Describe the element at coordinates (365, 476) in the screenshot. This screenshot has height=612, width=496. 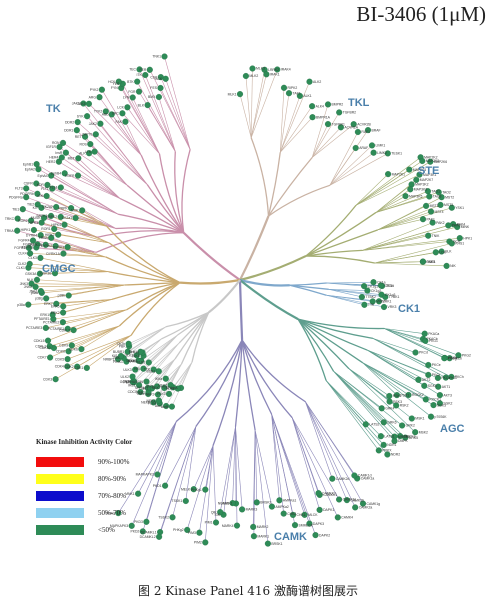
I see `kinase-name: CAMK1d` at that location.